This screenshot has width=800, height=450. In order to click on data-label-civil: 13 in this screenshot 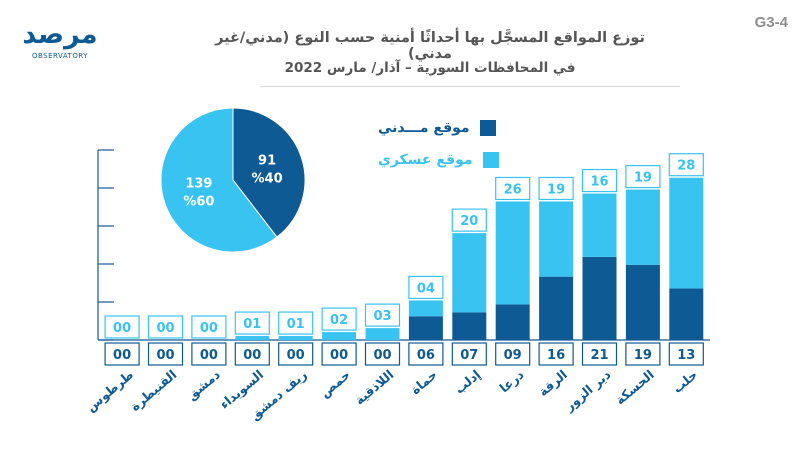, I will do `click(686, 355)`.